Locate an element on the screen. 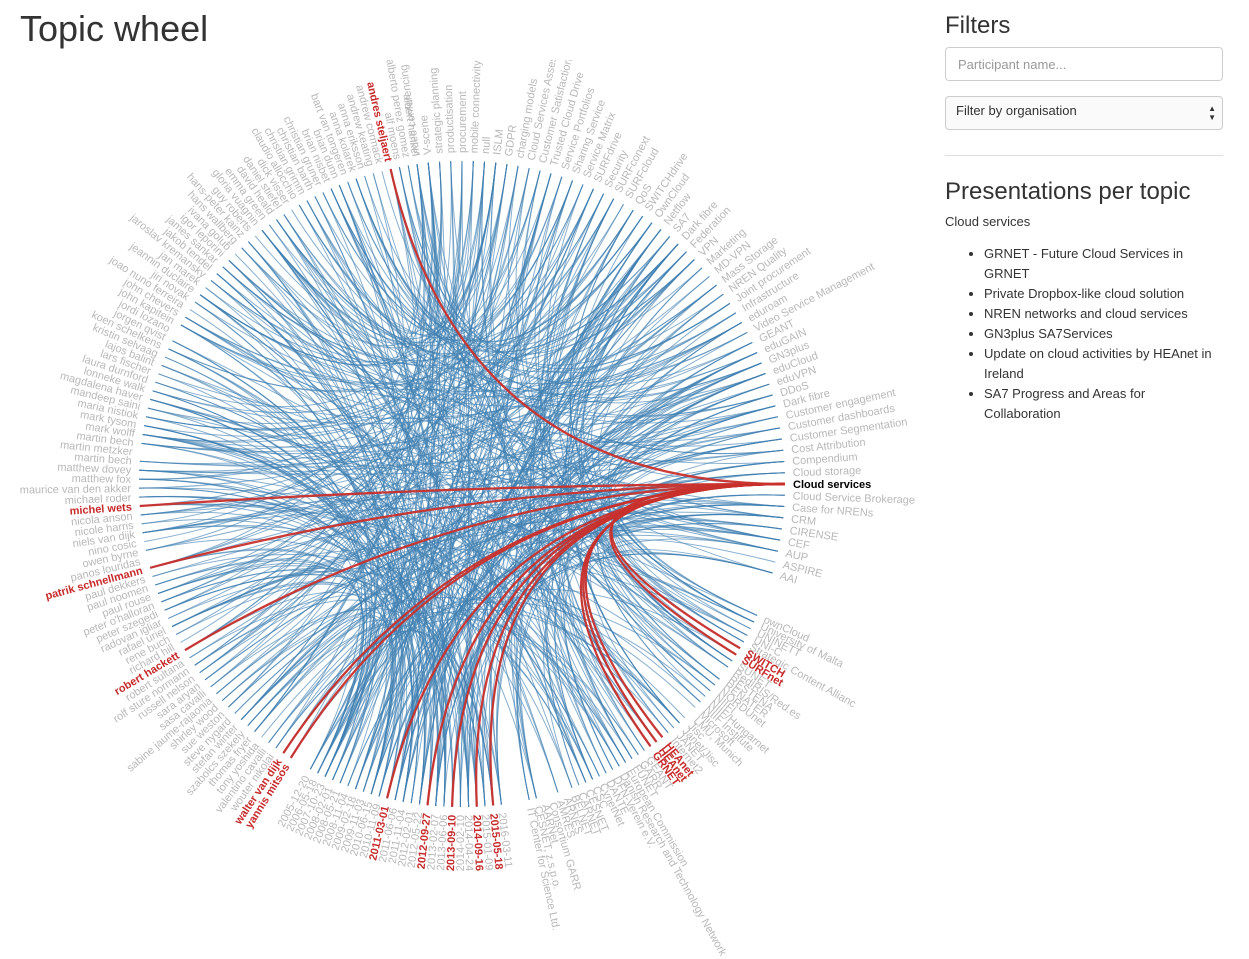 The width and height of the screenshot is (1249, 959). topic-label: AUP is located at coordinates (796, 556).